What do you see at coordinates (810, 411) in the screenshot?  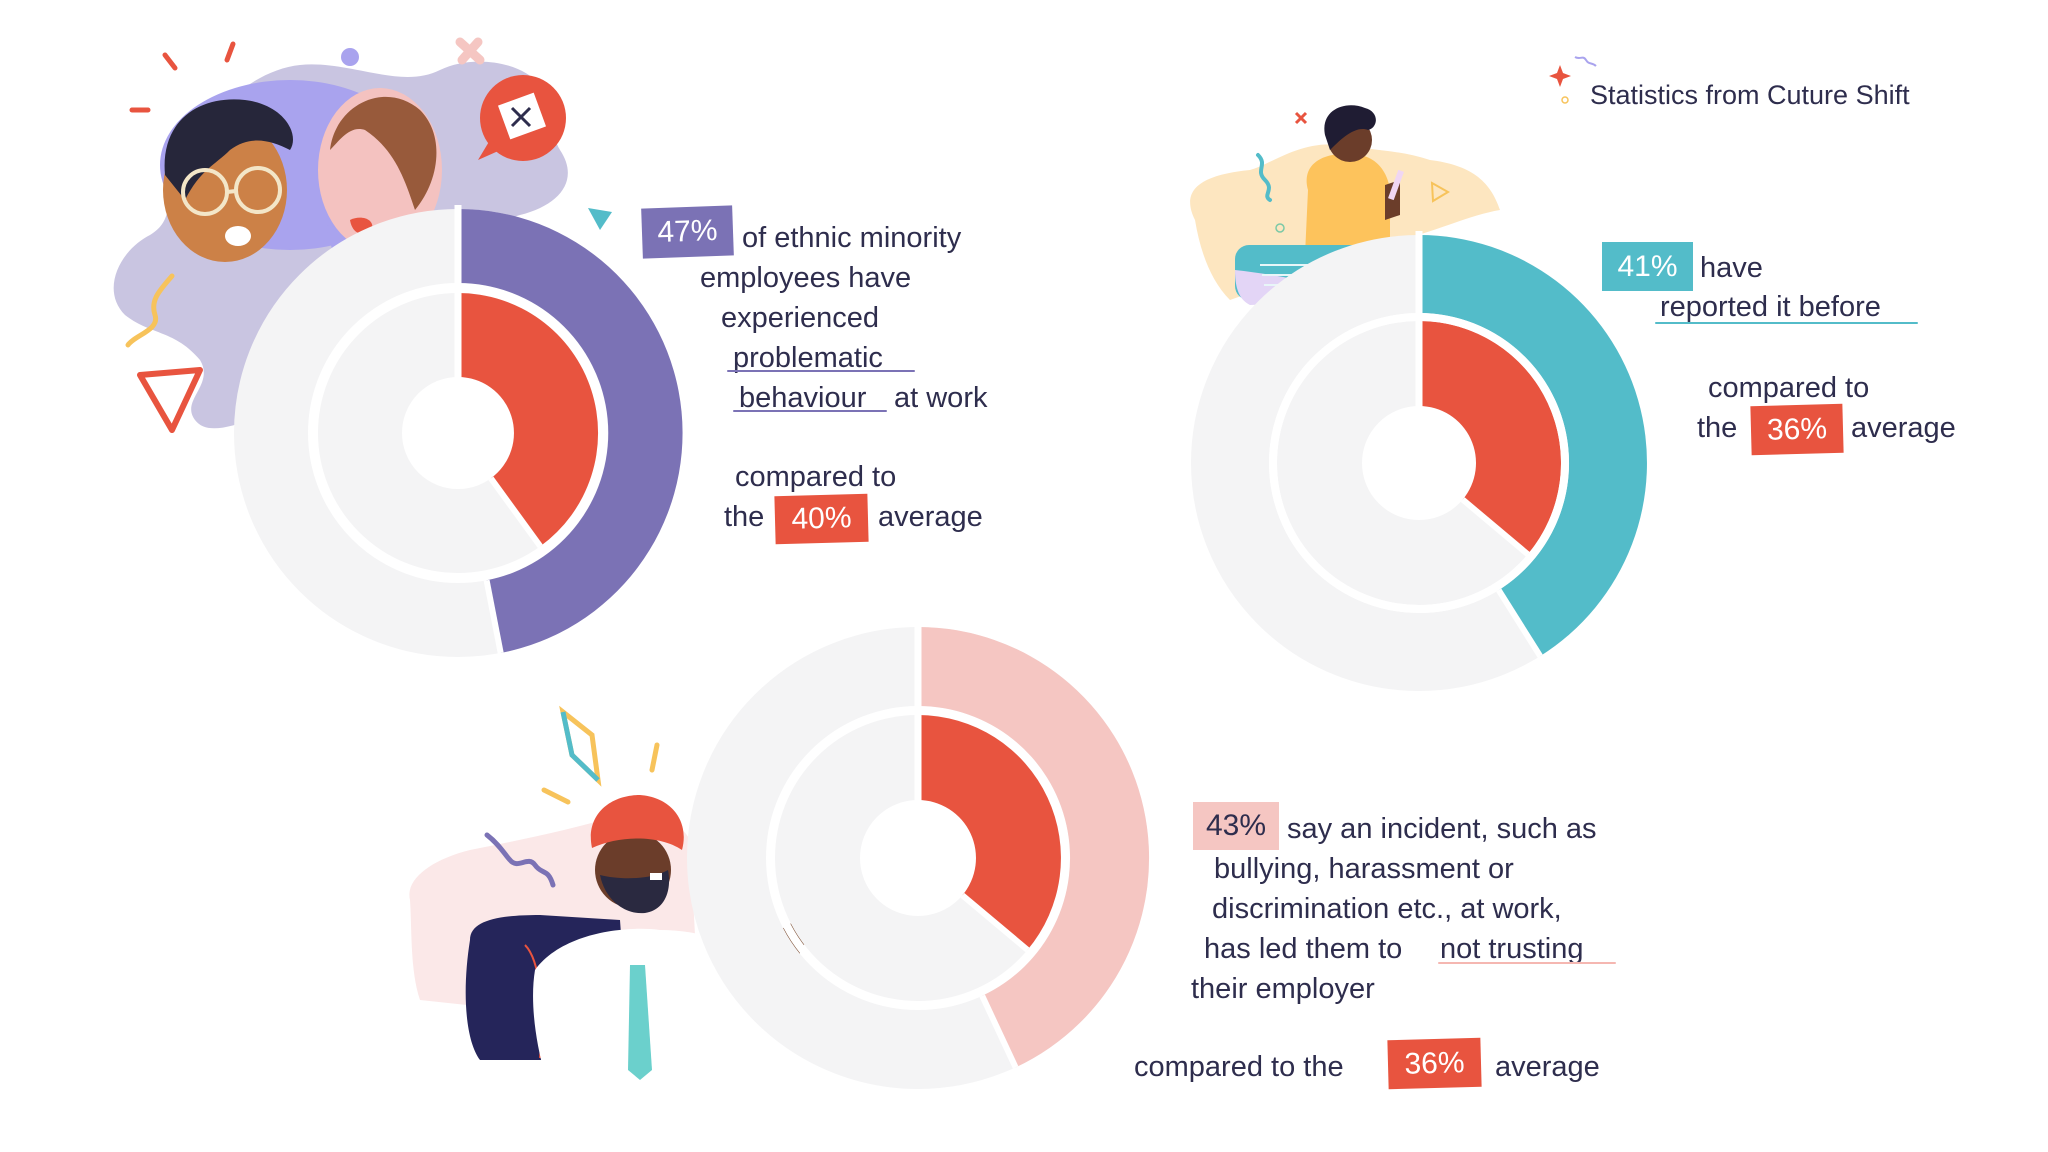 I see `underline-behaviour` at bounding box center [810, 411].